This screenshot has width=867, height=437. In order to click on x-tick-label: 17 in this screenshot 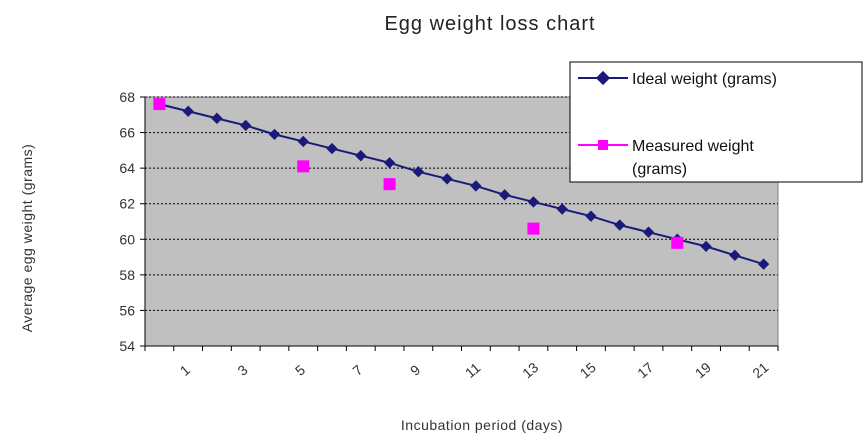, I will do `click(645, 370)`.